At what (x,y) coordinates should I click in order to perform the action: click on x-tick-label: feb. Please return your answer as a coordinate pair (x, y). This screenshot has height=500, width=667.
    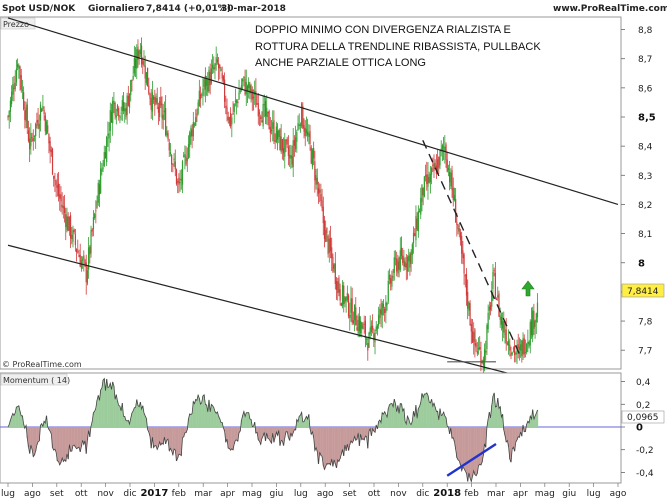
    Looking at the image, I should click on (179, 494).